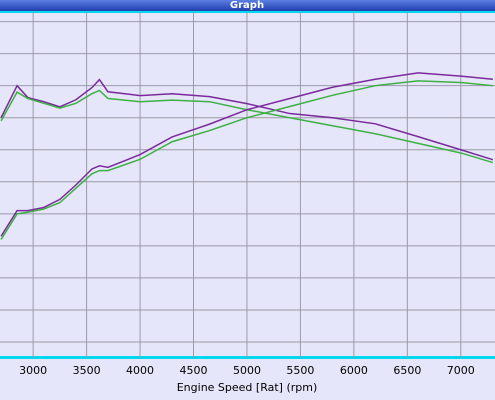 Image resolution: width=495 pixels, height=400 pixels. Describe the element at coordinates (247, 370) in the screenshot. I see `x-tick-label: 5000` at that location.